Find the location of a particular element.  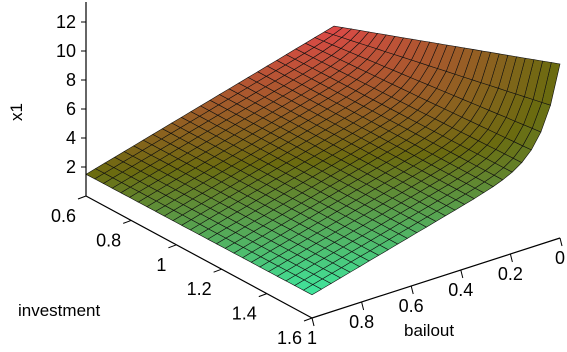

x-tick-label: 0.6 is located at coordinates (63, 216).